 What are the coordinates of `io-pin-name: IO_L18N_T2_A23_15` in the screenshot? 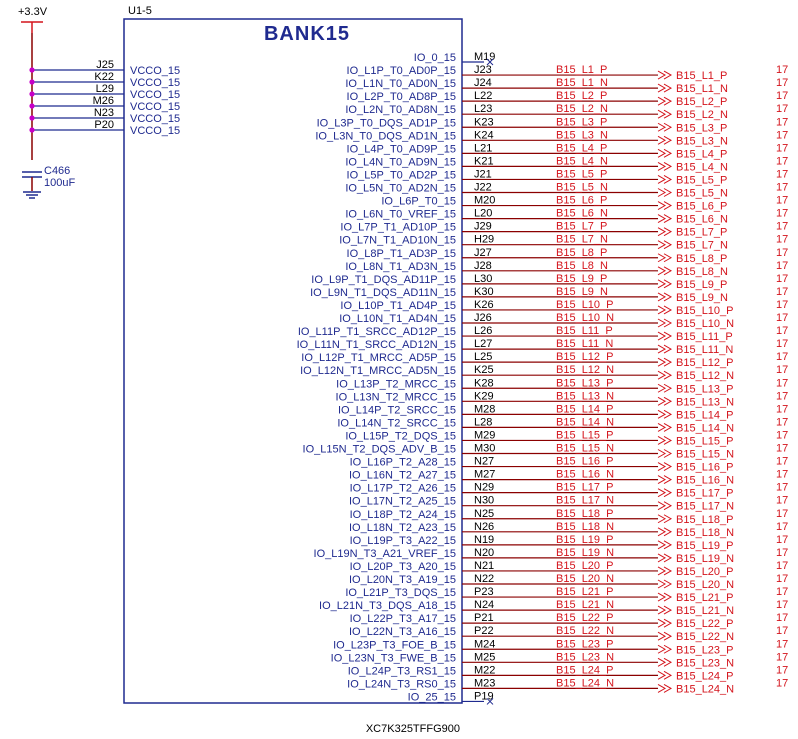 It's located at (402, 528).